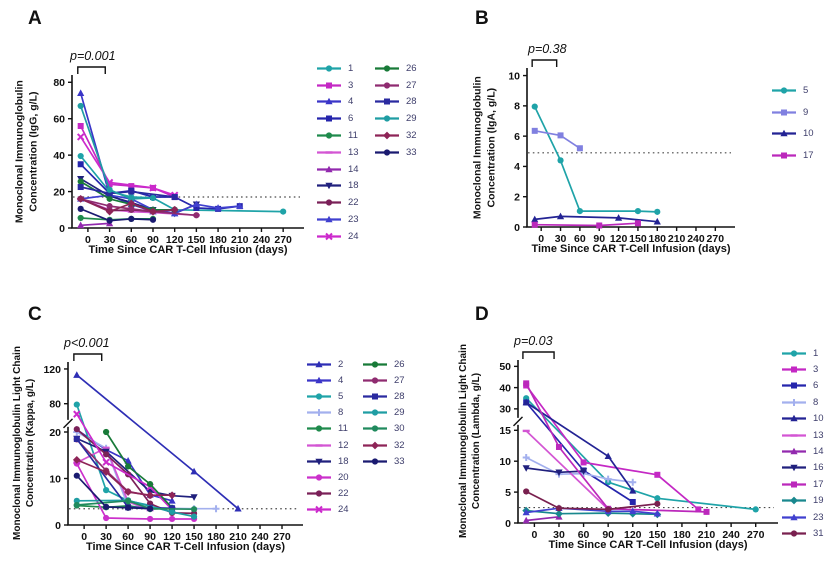  Describe the element at coordinates (505, 431) in the screenshot. I see `svg-text: 15` at that location.